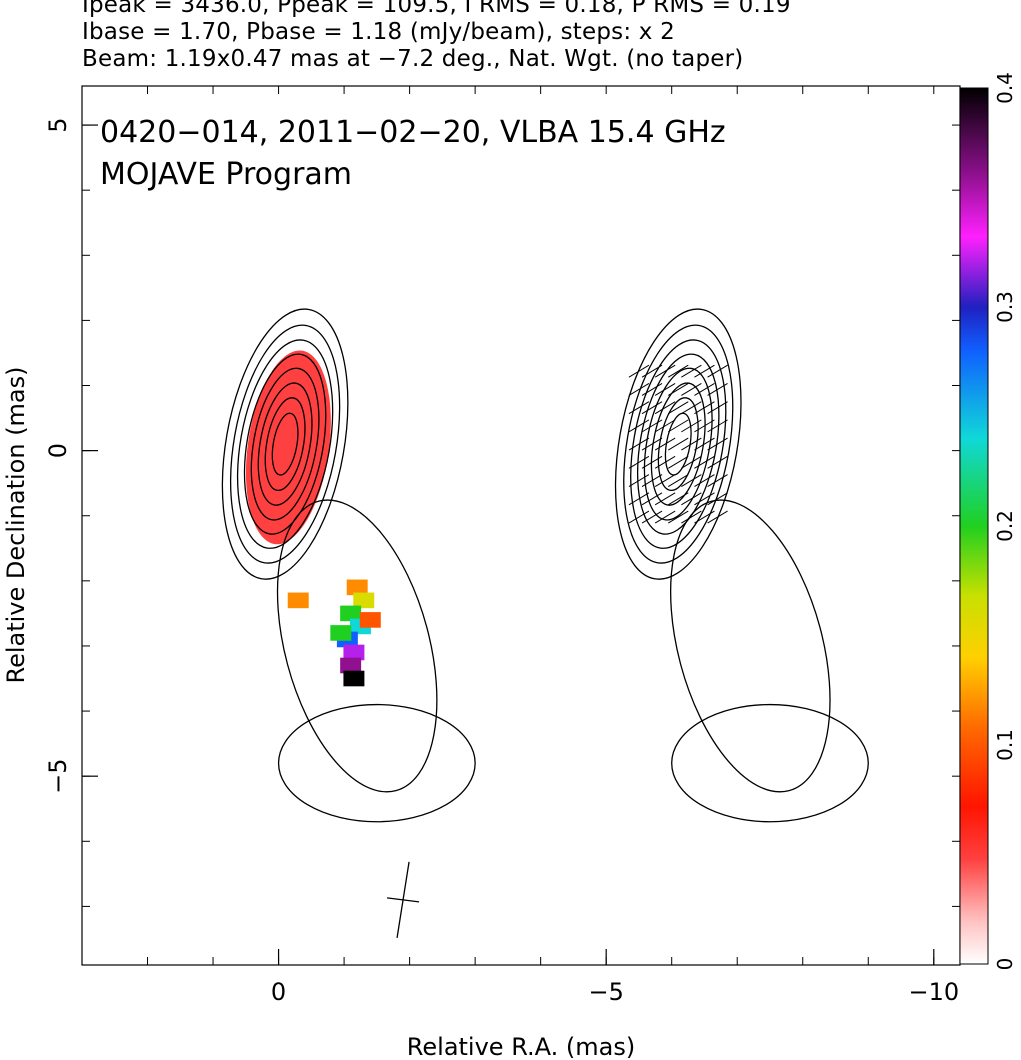  What do you see at coordinates (974, 526) in the screenshot?
I see `colorbar` at bounding box center [974, 526].